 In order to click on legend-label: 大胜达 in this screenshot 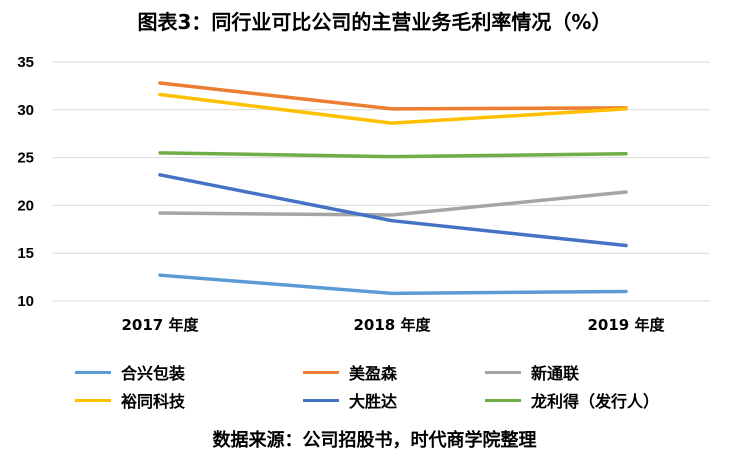, I will do `click(373, 401)`.